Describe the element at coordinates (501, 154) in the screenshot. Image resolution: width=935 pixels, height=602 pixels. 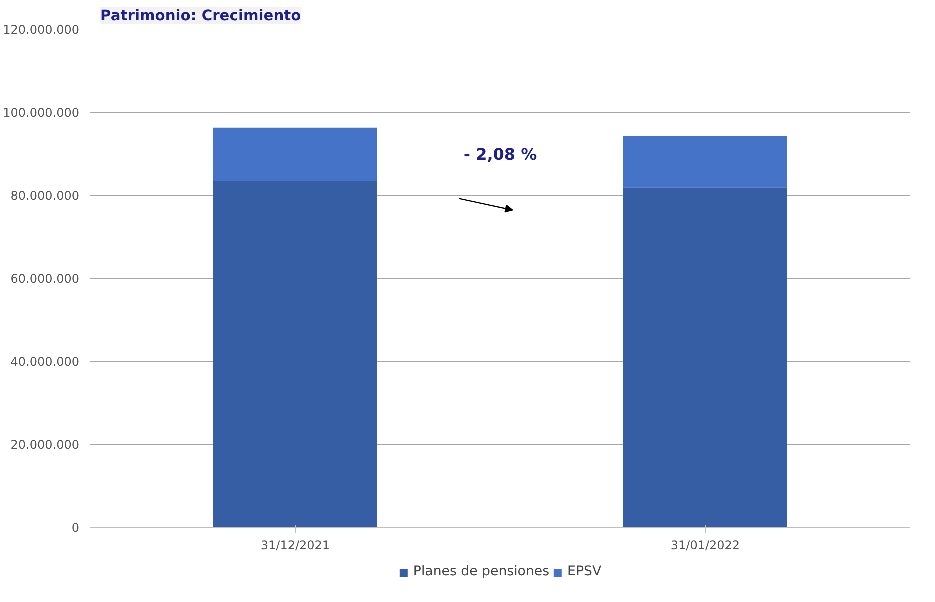
I see `annotation: - 2,08 %` at that location.